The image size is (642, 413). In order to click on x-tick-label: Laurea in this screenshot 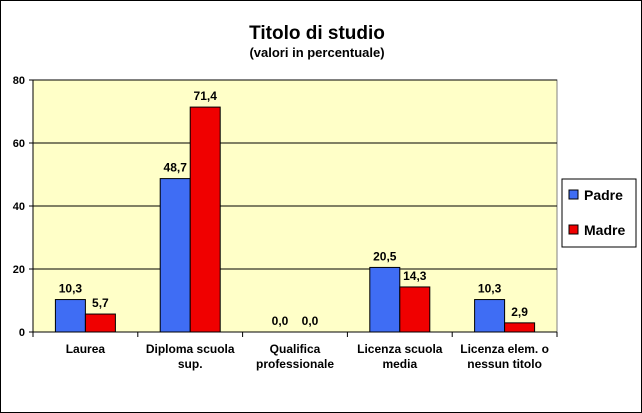, I will do `click(86, 349)`.